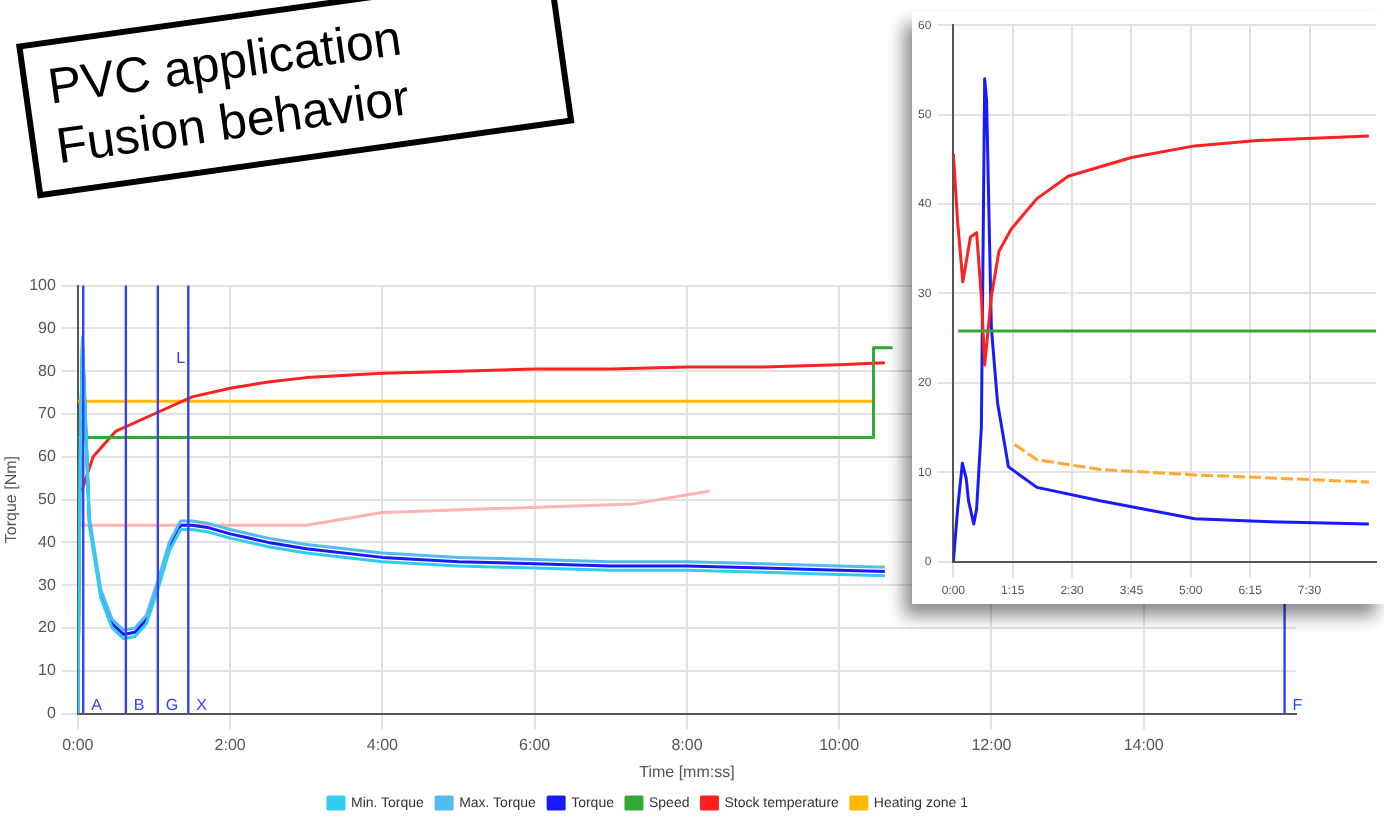  I want to click on ref-line-label: F, so click(1297, 705).